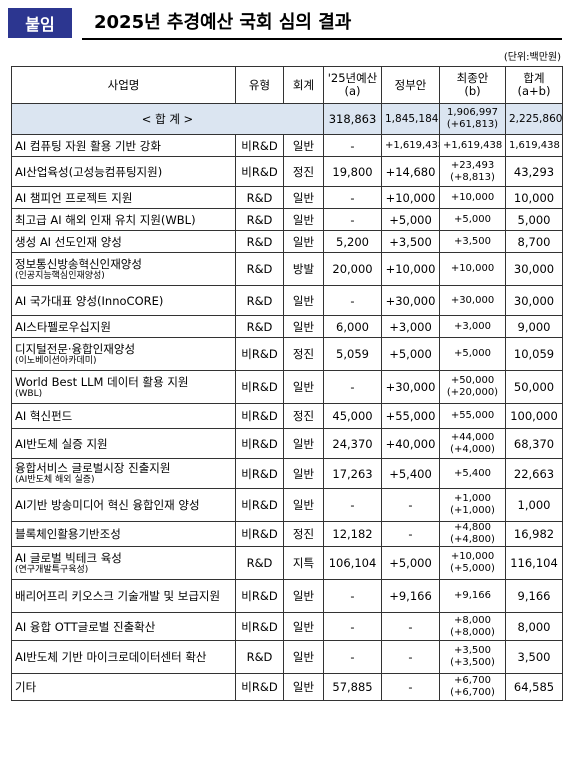 This screenshot has height=763, width=573. I want to click on row-gov: +3,000, so click(410, 326).